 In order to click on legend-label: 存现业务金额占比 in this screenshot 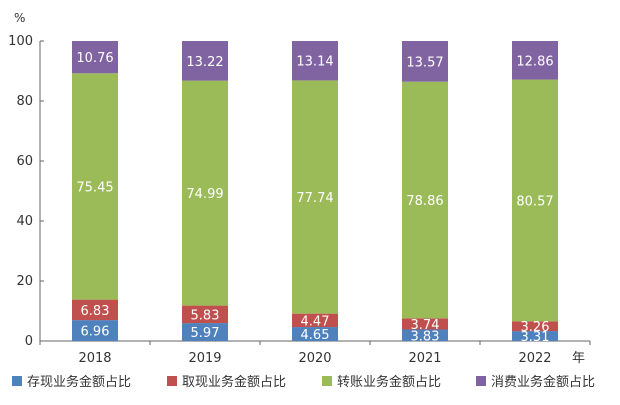, I will do `click(79, 382)`.